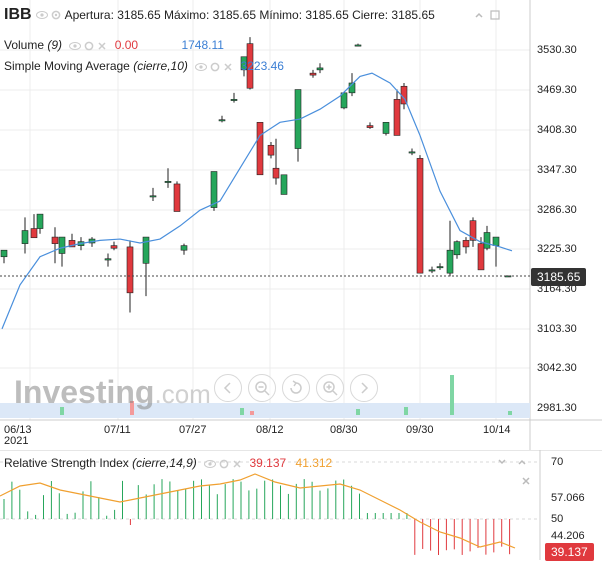  What do you see at coordinates (557, 130) in the screenshot?
I see `price-tick: 3408.30` at bounding box center [557, 130].